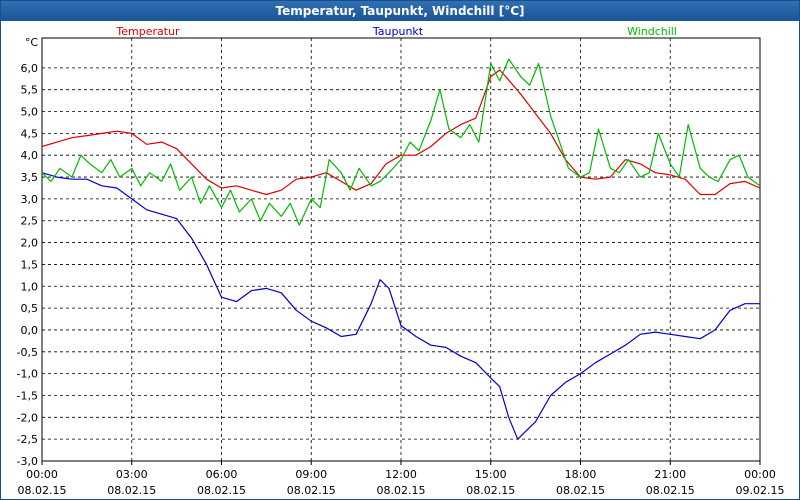 This screenshot has height=500, width=800. Describe the element at coordinates (401, 474) in the screenshot. I see `x-tick-label: 12:00` at that location.